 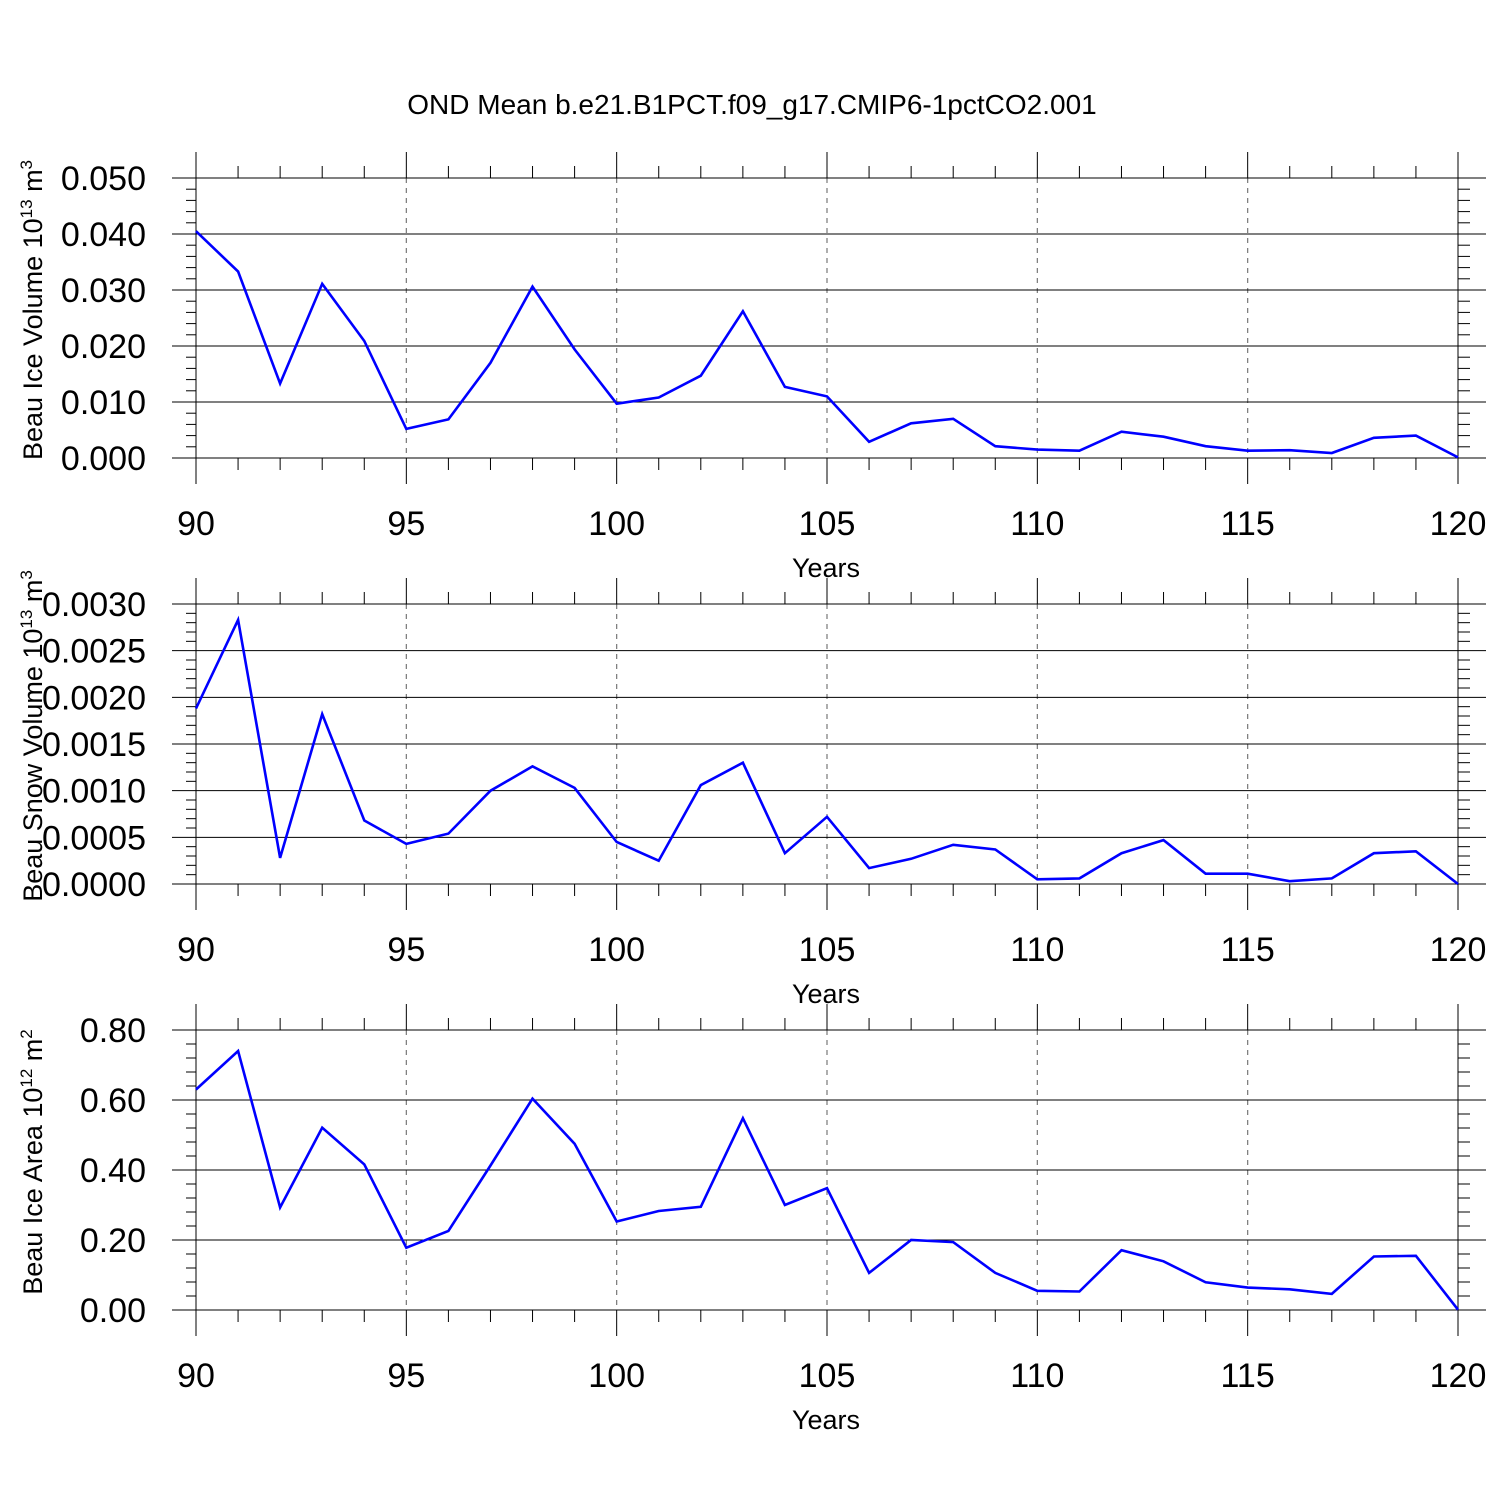 What do you see at coordinates (26, 164) in the screenshot?
I see `y-axis-label-unit-exponent: 3` at bounding box center [26, 164].